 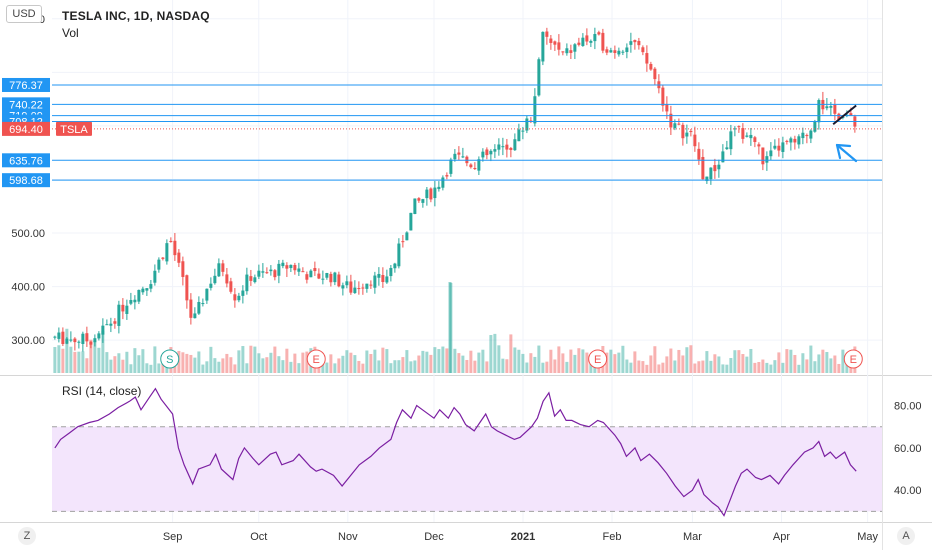 I want to click on currency-button: USD, so click(x=24, y=14).